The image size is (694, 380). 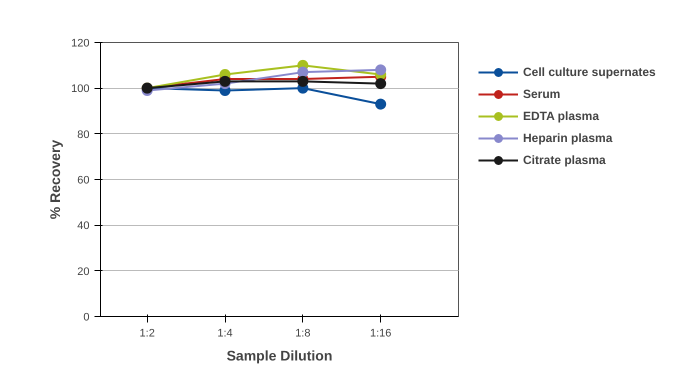 What do you see at coordinates (561, 116) in the screenshot?
I see `legend-label: EDTA plasma` at bounding box center [561, 116].